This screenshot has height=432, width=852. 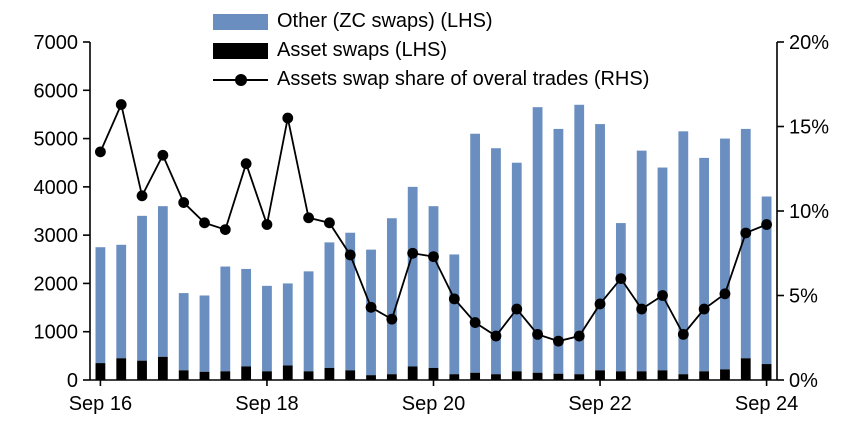 I want to click on axis-tick-label: Sep 24, so click(x=766, y=404).